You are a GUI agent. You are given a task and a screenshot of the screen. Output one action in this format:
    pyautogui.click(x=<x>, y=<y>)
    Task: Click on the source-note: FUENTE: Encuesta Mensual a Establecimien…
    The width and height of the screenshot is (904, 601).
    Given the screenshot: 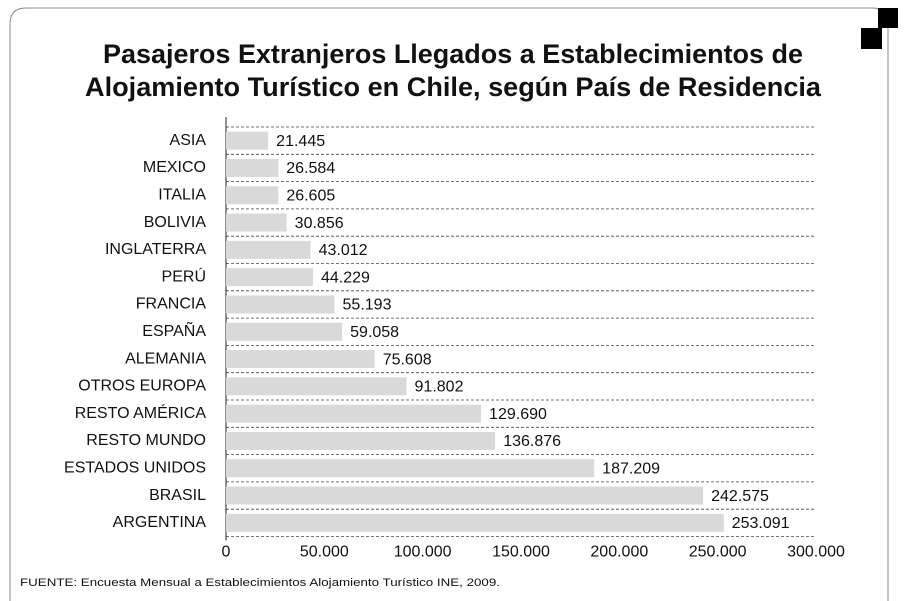 What is the action you would take?
    pyautogui.click(x=260, y=583)
    